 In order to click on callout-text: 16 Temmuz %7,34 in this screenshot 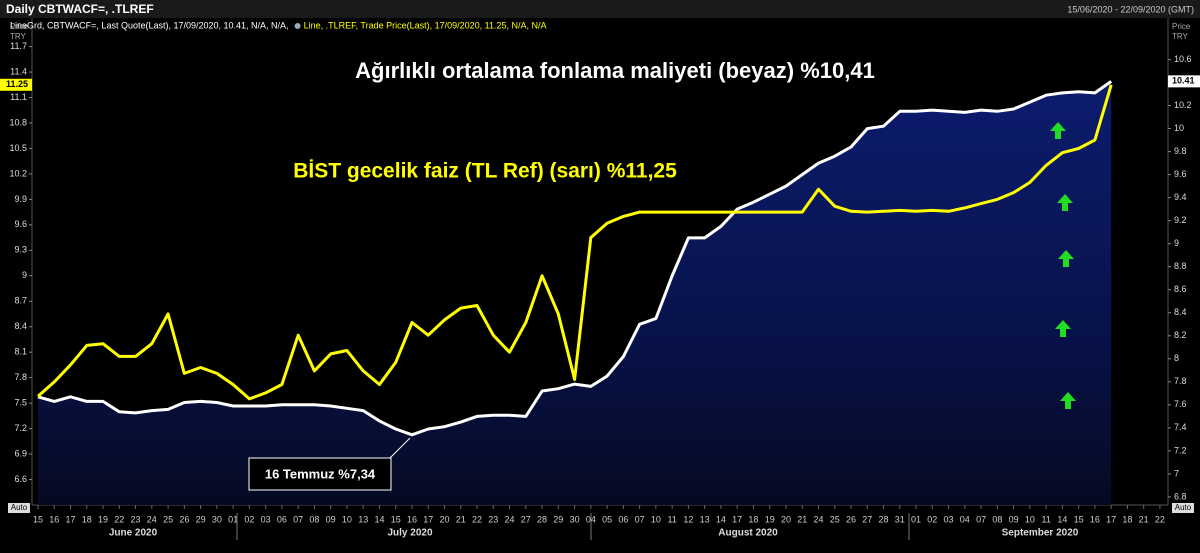, I will do `click(320, 473)`.